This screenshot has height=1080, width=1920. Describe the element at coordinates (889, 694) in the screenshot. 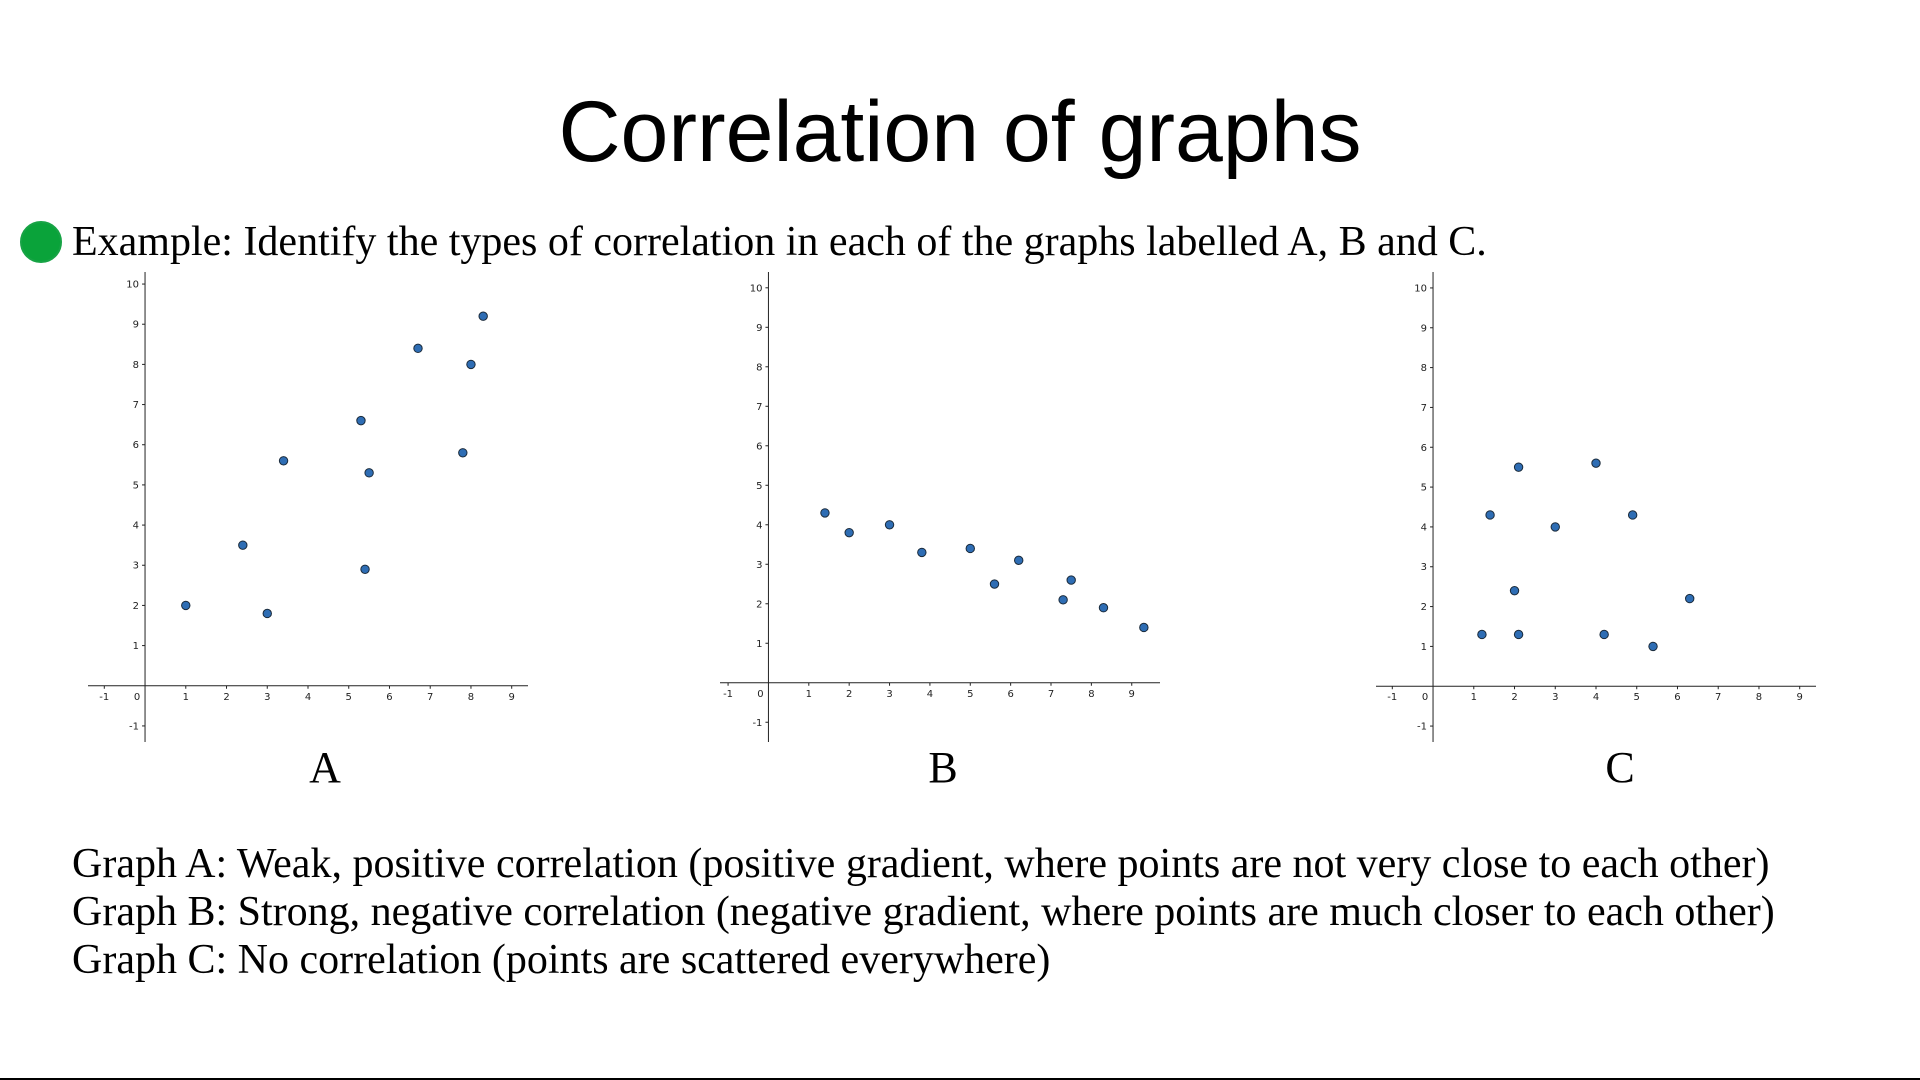

I see `x-tick-label-b: 3` at that location.